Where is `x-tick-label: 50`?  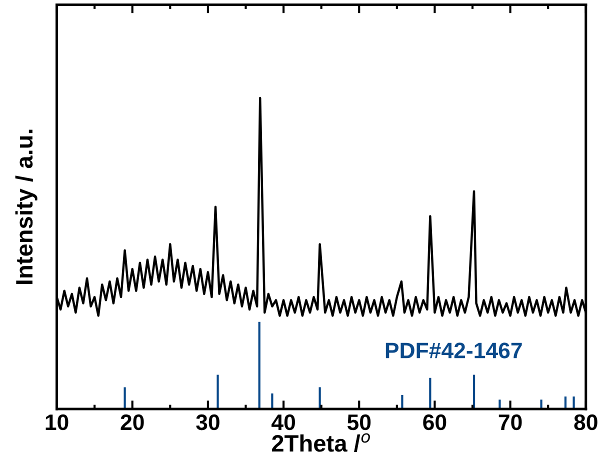 x-tick-label: 50 is located at coordinates (359, 422).